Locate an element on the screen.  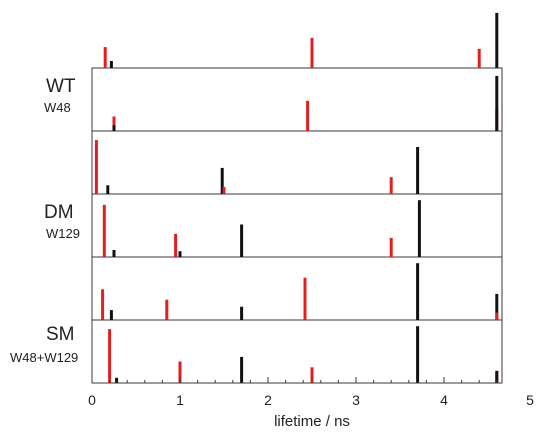
panel-frame-wt-top is located at coordinates (297, 99).